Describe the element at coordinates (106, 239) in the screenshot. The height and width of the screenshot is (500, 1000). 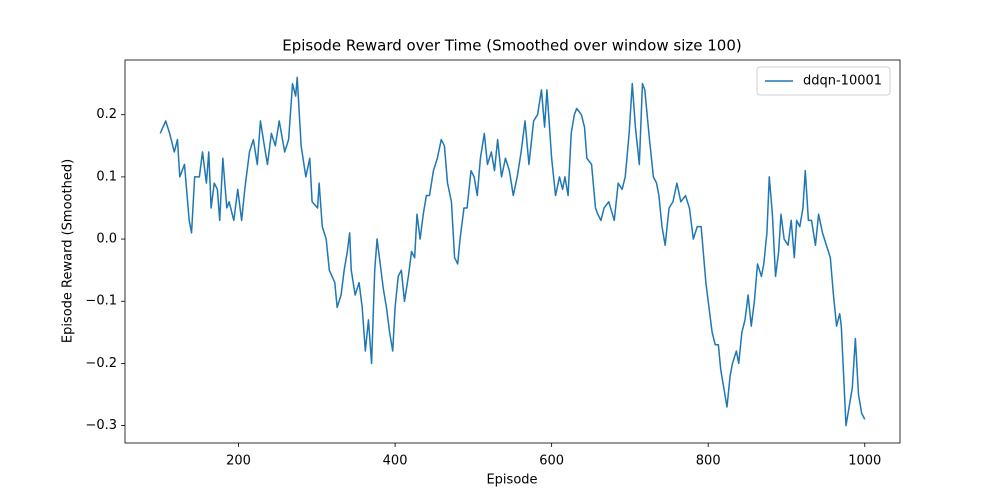
I see `y-tick-label: 0.0` at that location.